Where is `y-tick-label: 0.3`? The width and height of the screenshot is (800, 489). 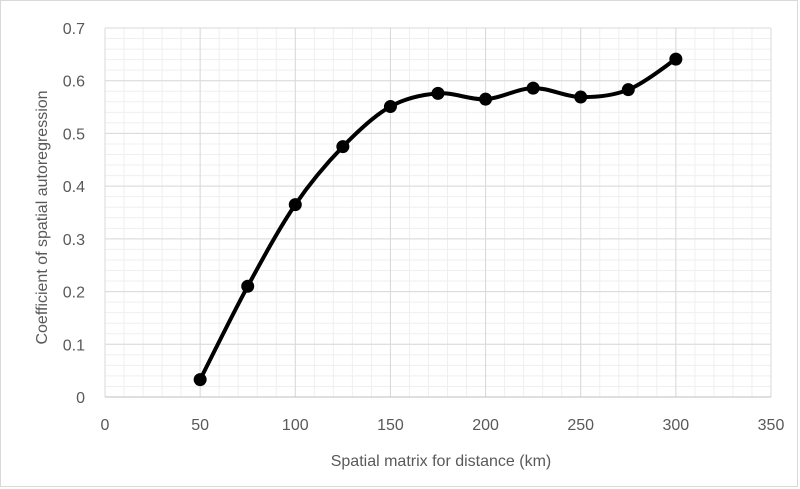 y-tick-label: 0.3 is located at coordinates (74, 240).